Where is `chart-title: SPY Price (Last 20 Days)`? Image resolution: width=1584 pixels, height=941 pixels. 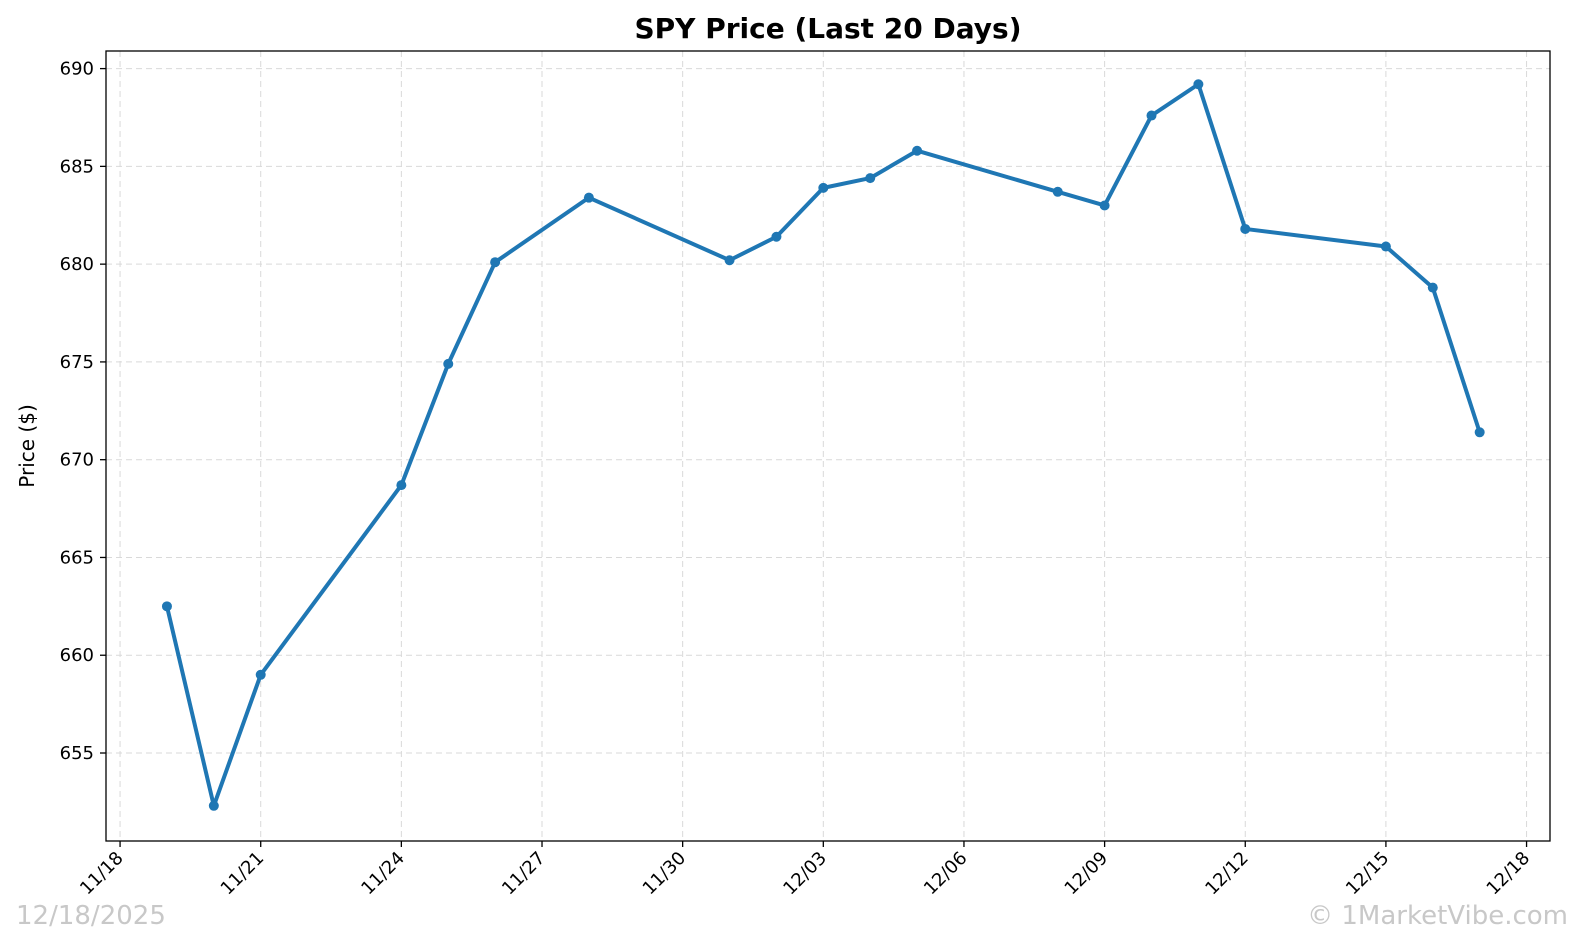 chart-title: SPY Price (Last 20 Days) is located at coordinates (827, 28).